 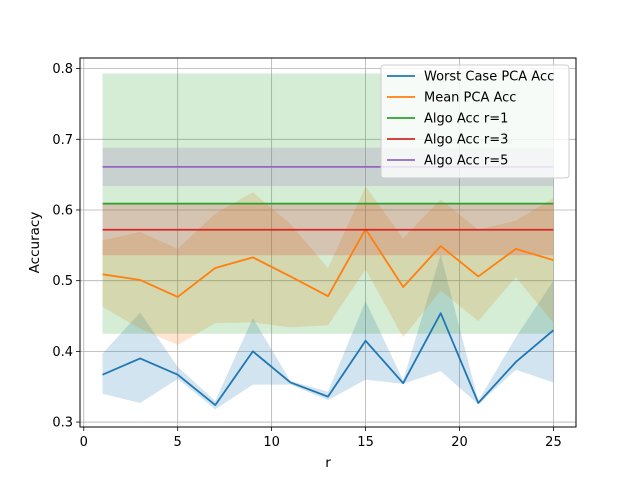 I want to click on x-axis-ticks: 0 5 10 15 20 25, so click(x=321, y=438).